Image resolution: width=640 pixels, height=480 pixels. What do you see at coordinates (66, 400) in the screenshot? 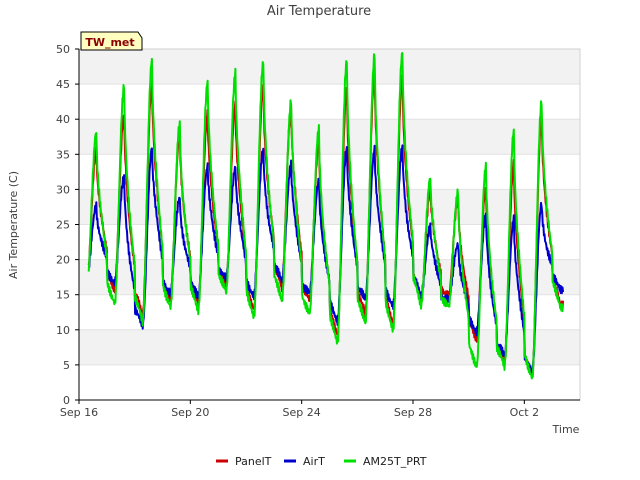
I see `y-tick-label: 0` at bounding box center [66, 400].